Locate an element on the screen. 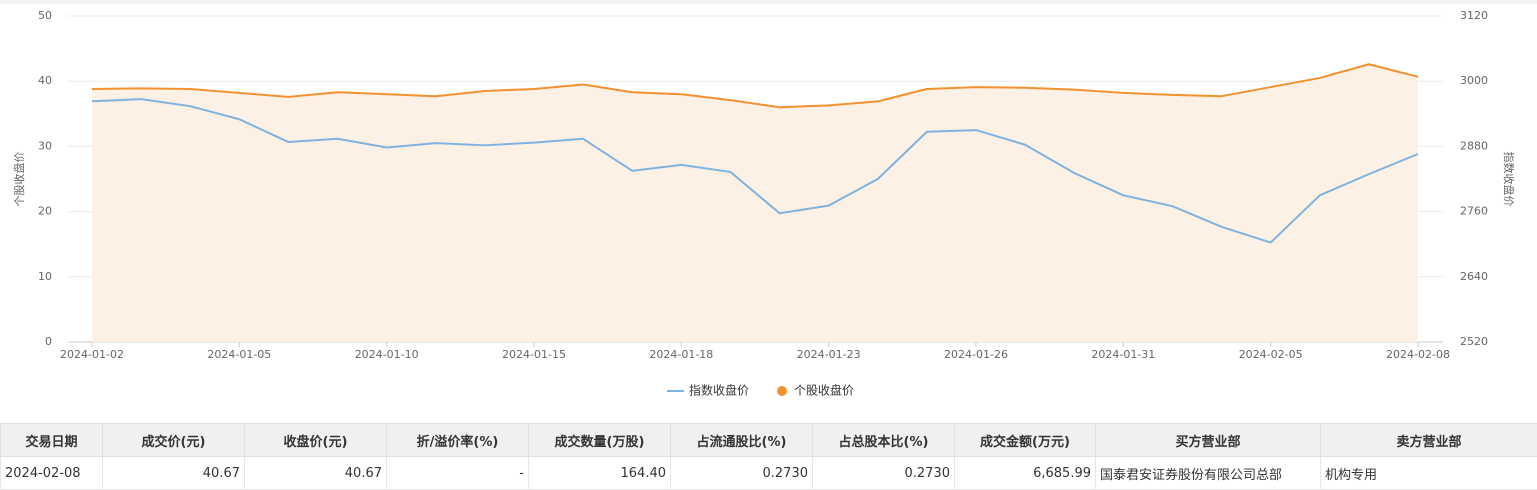 This screenshot has height=490, width=1537. cell: 2024-02-08 is located at coordinates (52, 473).